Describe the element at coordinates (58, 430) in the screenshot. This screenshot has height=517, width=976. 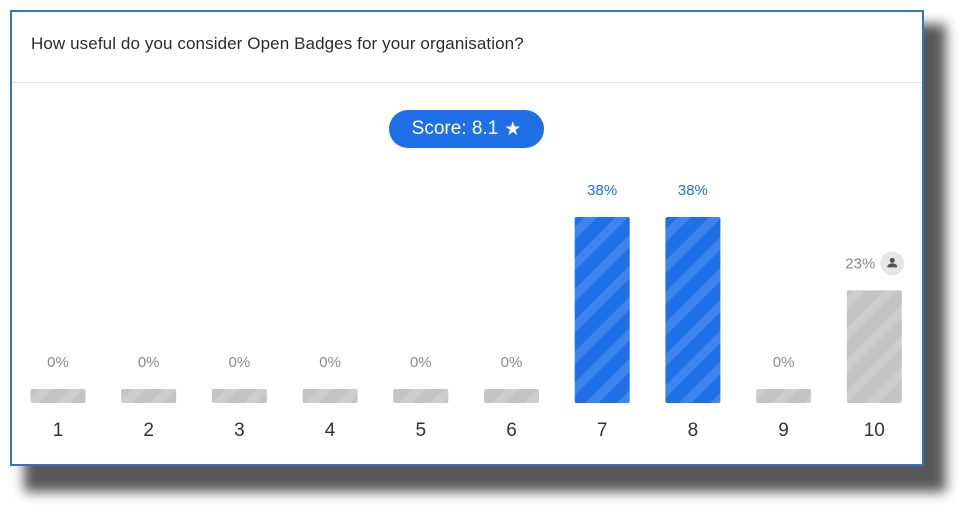
I see `category-label-1: 1` at that location.